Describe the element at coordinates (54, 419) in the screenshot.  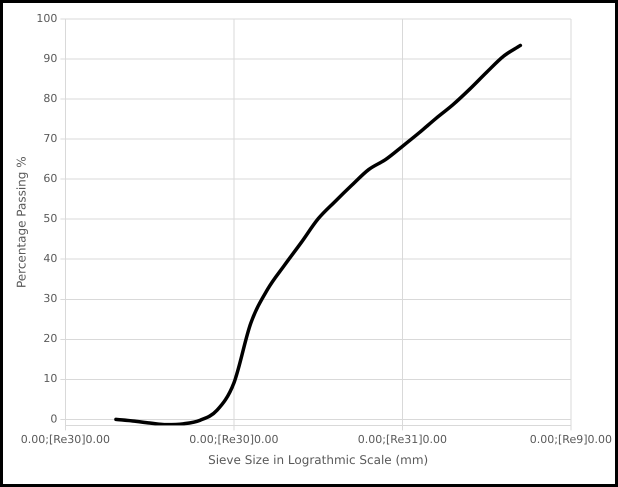
I see `y-tick-label: 0` at that location.